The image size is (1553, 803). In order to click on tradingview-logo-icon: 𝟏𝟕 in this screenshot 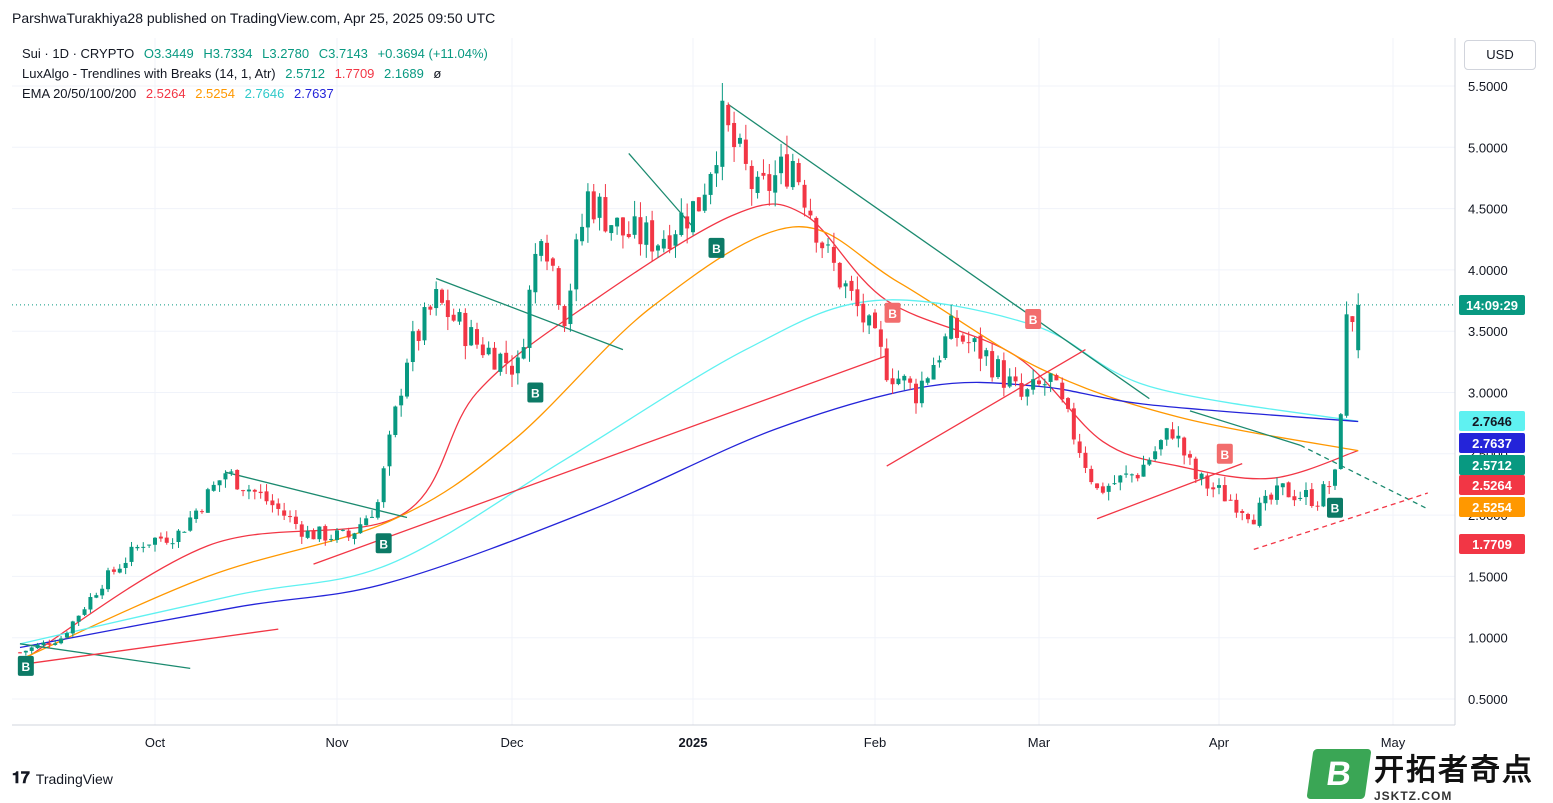, I will do `click(21, 778)`.